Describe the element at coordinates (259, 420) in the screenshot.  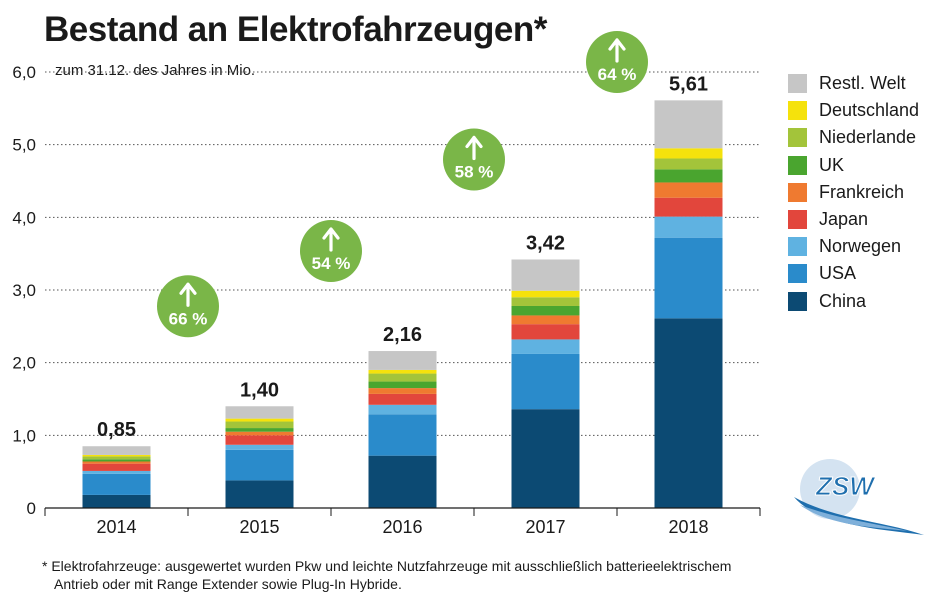
I see `bar-segment-deutschland-2015` at that location.